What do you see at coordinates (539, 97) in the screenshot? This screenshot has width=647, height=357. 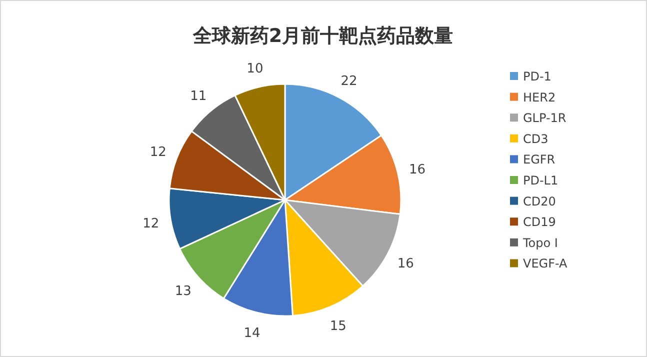 I see `legend-label: HER2` at bounding box center [539, 97].